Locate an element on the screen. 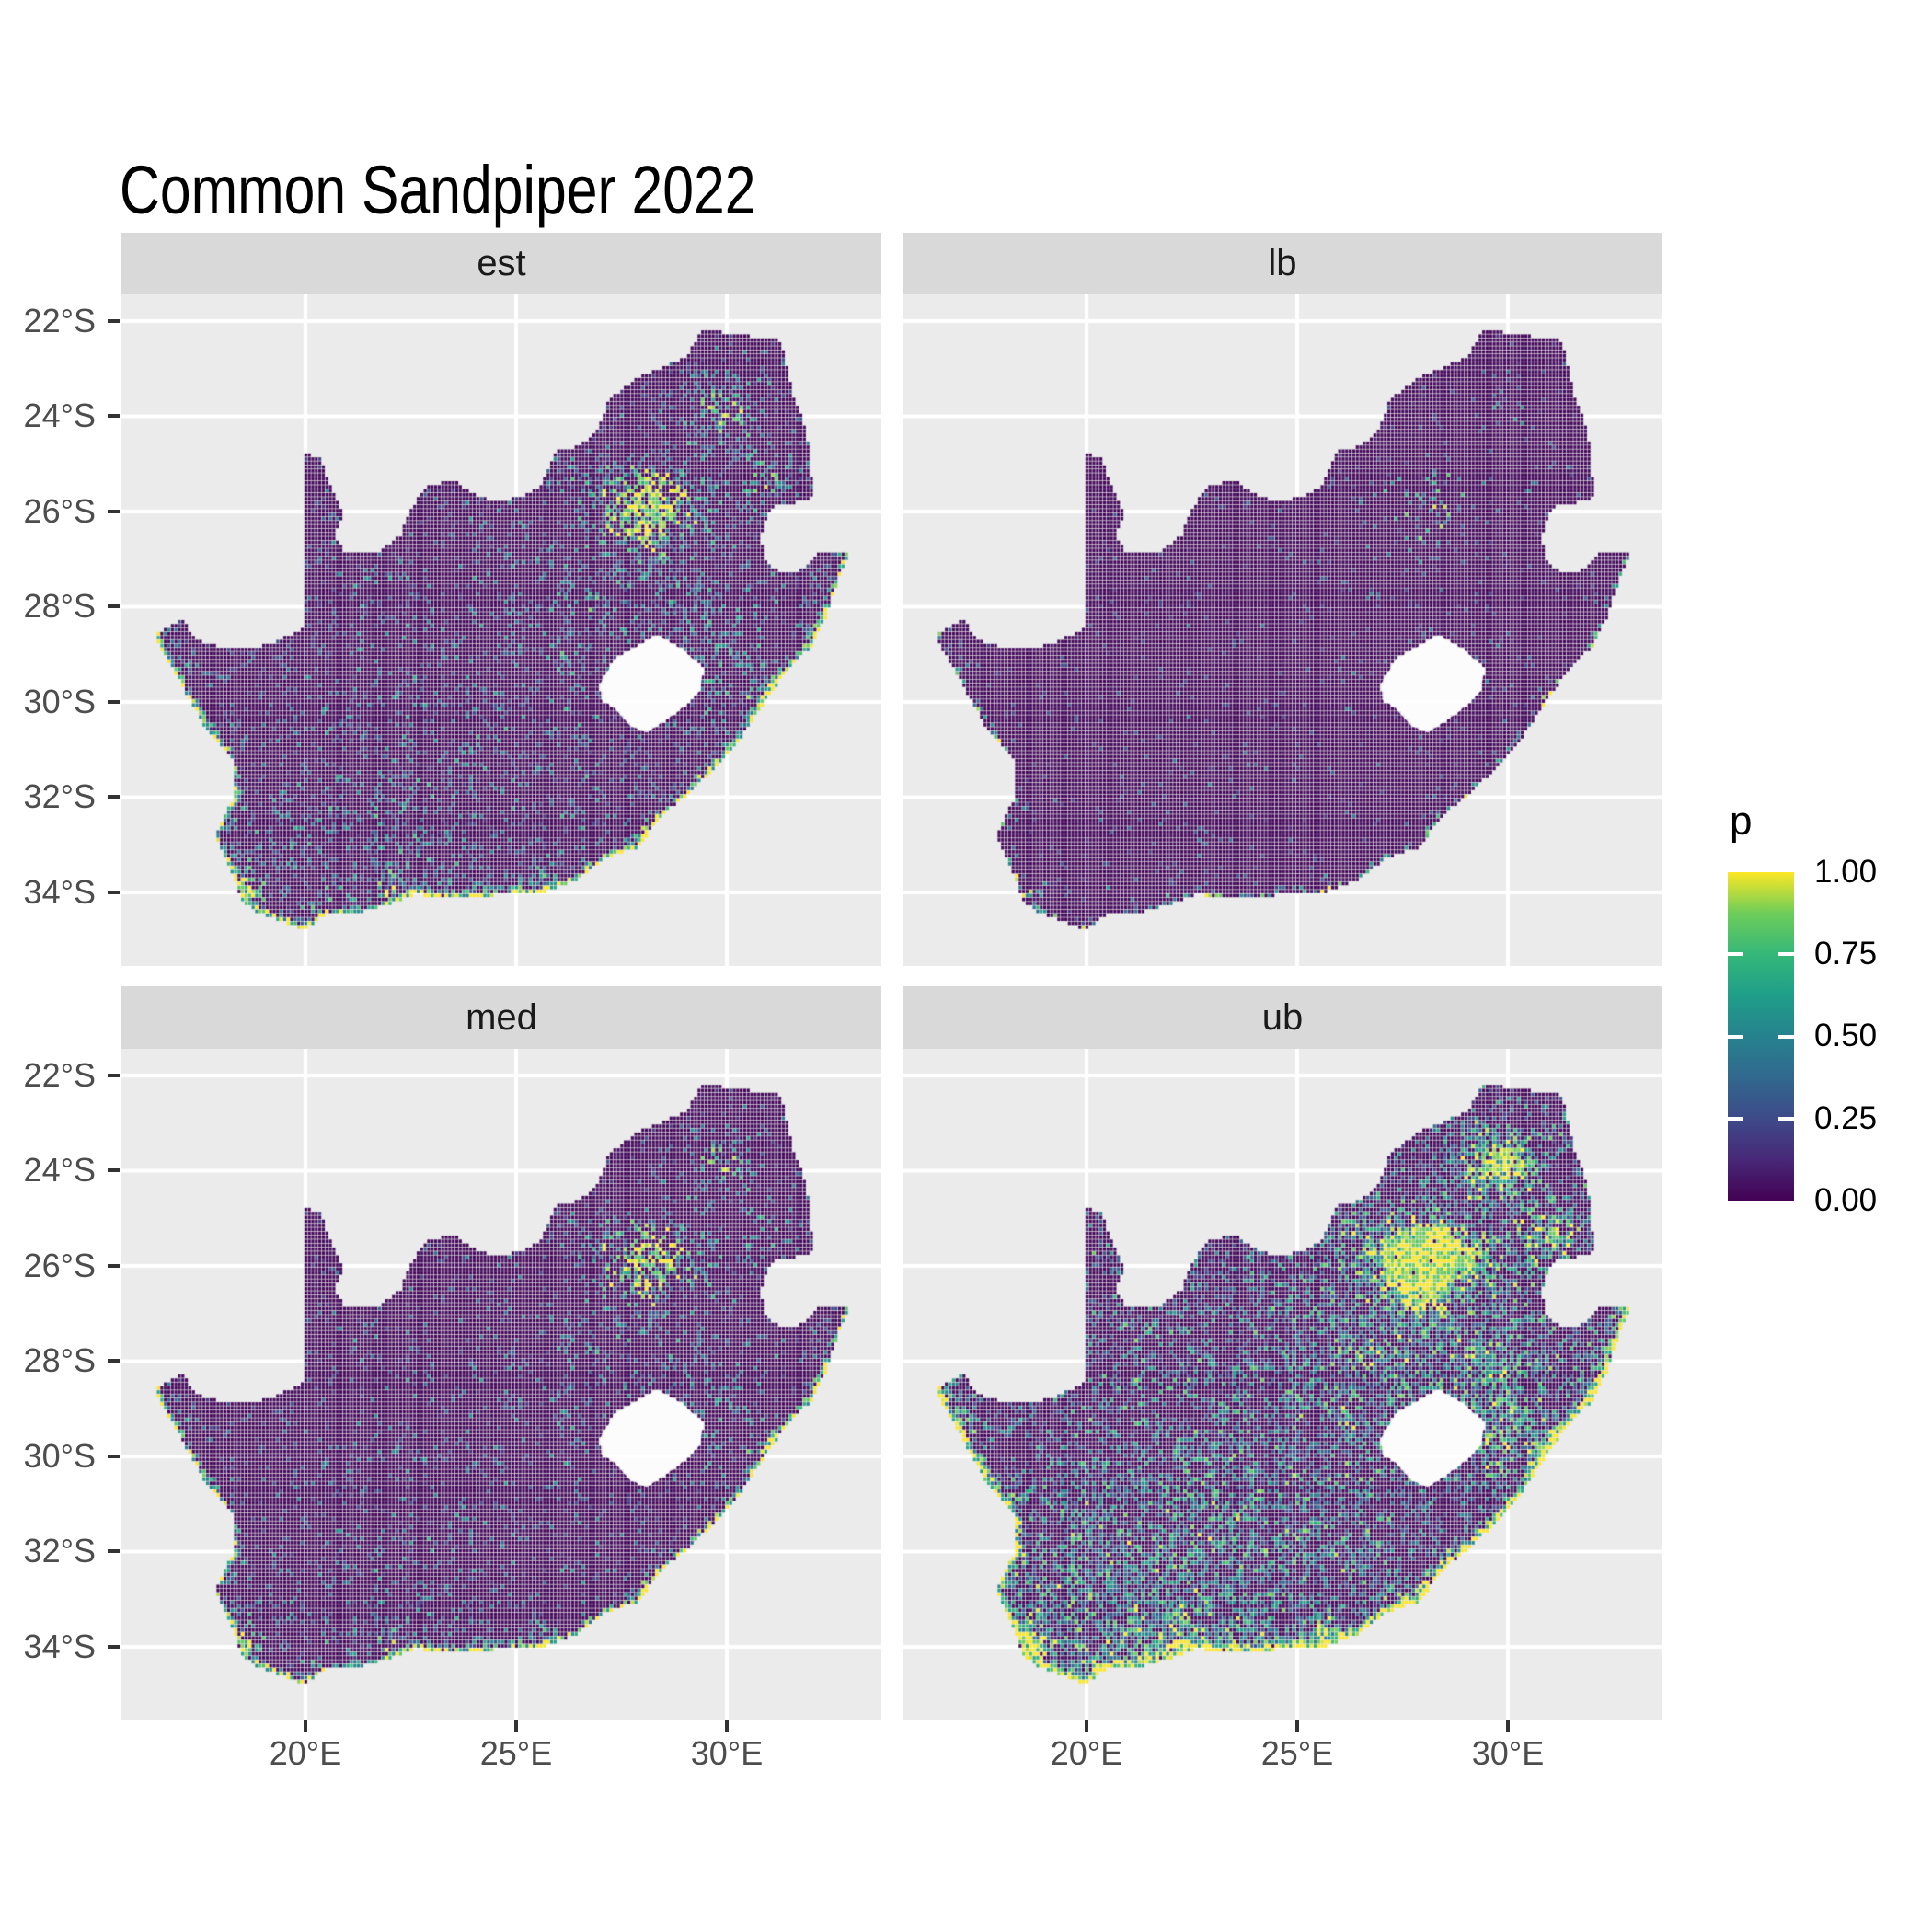 The image size is (1932, 1932). map-canvas-ub is located at coordinates (1282, 1384).